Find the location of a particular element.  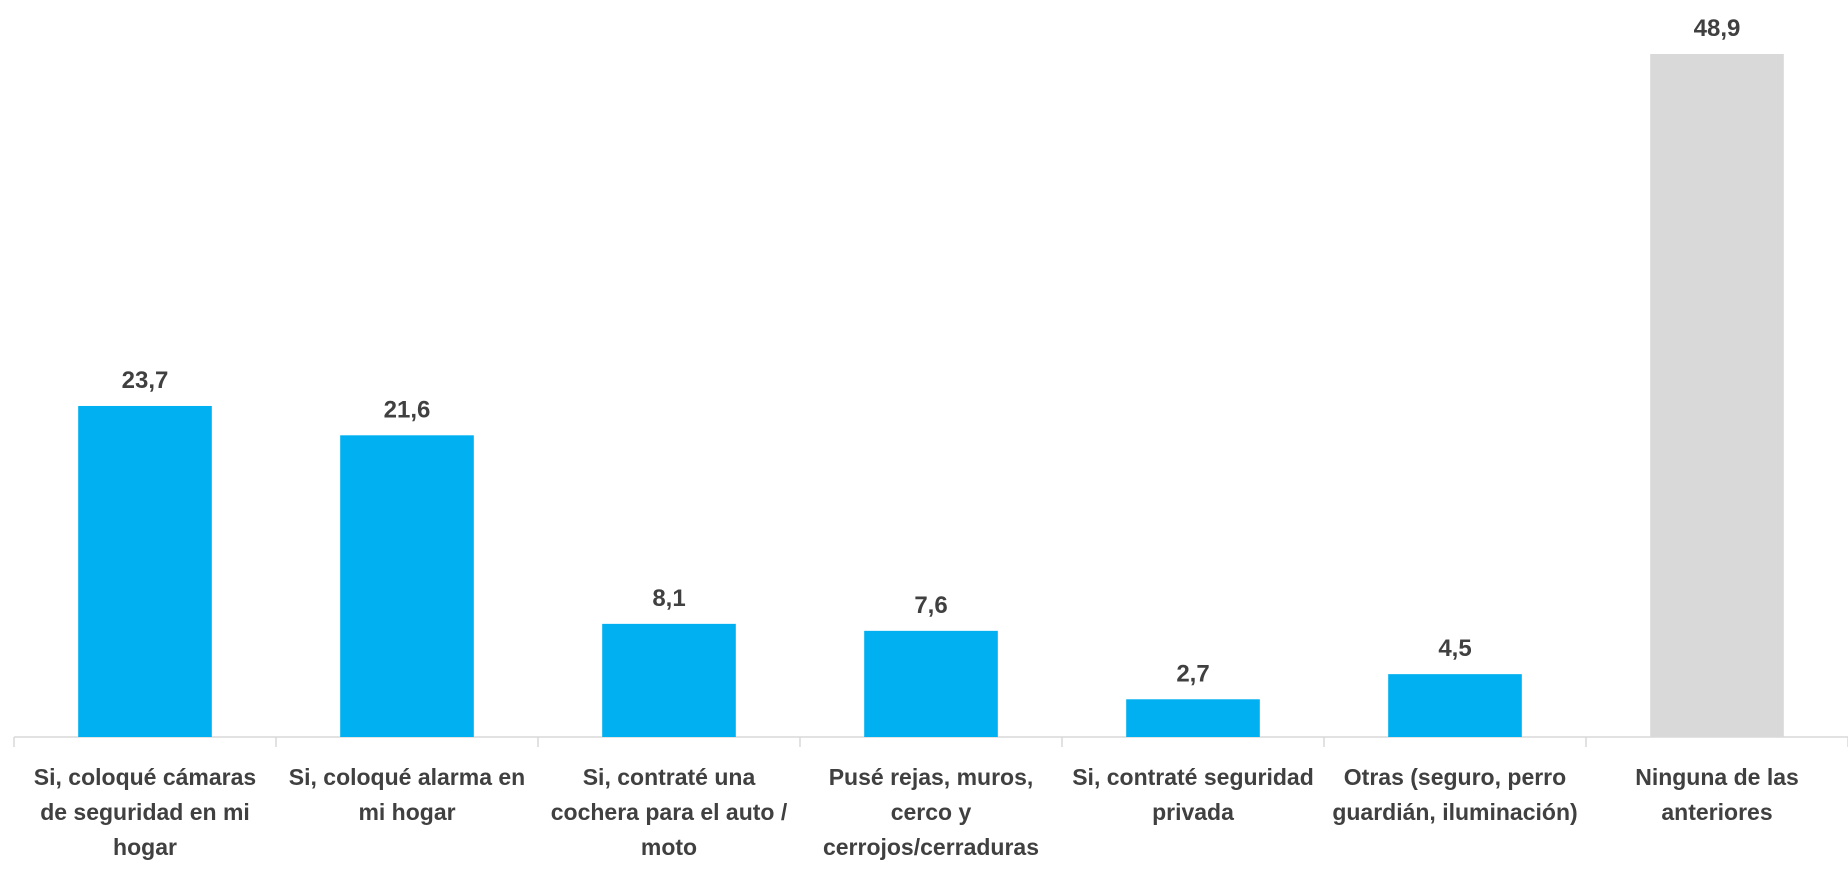

value-label: 4,5 is located at coordinates (1454, 648).